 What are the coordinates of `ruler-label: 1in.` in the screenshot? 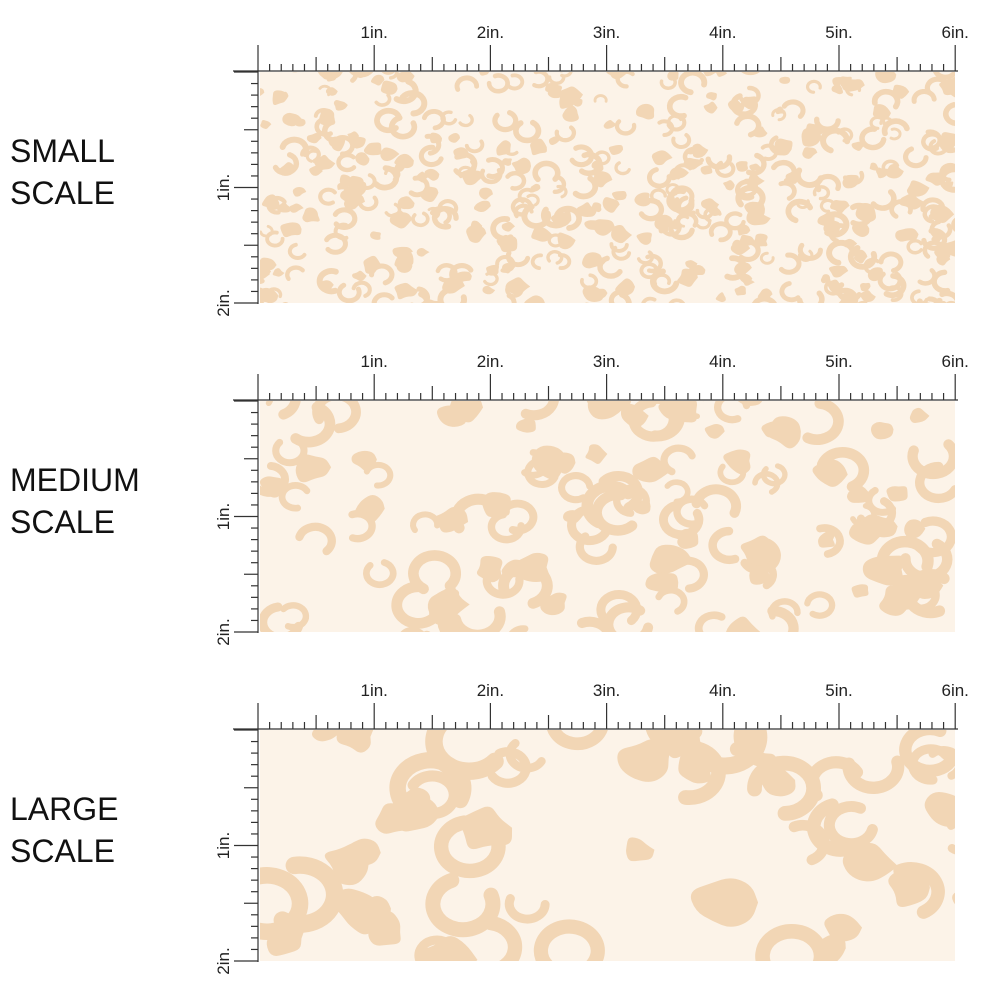 It's located at (223, 845).